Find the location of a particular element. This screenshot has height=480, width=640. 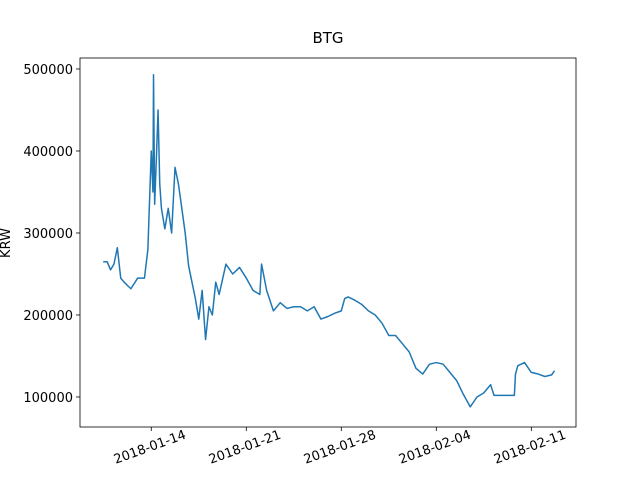

y-tick-label: 500000 is located at coordinates (48, 70).